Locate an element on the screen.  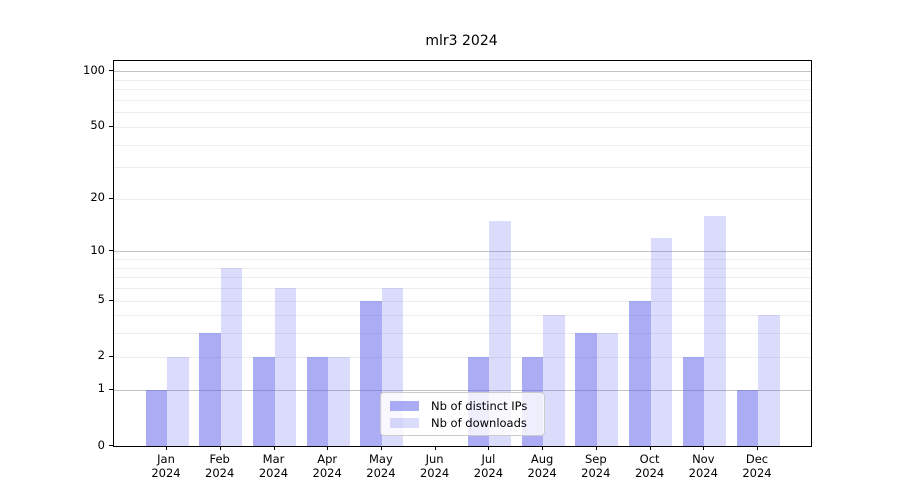
x-axis-label: Apr 2024 is located at coordinates (327, 466).